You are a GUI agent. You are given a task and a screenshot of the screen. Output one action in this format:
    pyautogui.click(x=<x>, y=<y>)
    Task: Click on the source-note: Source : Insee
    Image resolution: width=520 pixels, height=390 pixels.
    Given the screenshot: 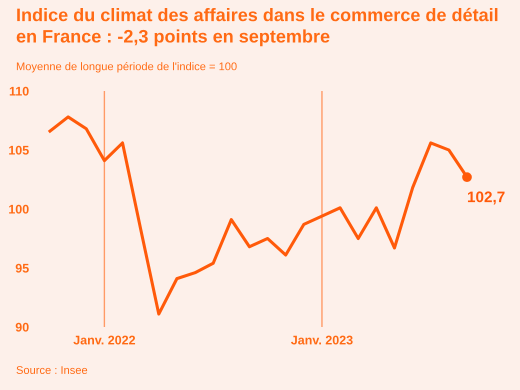 What is the action you would take?
    pyautogui.click(x=52, y=370)
    